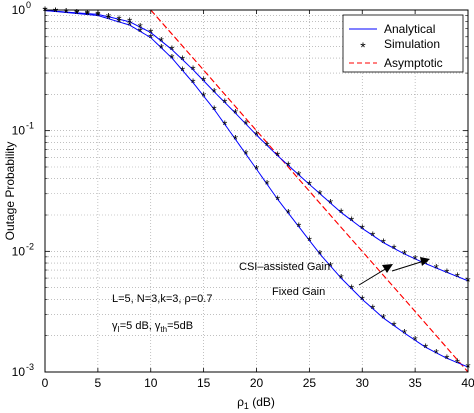 This screenshot has height=413, width=474. I want to click on legend-analytical-label: Analytical, so click(409, 29).